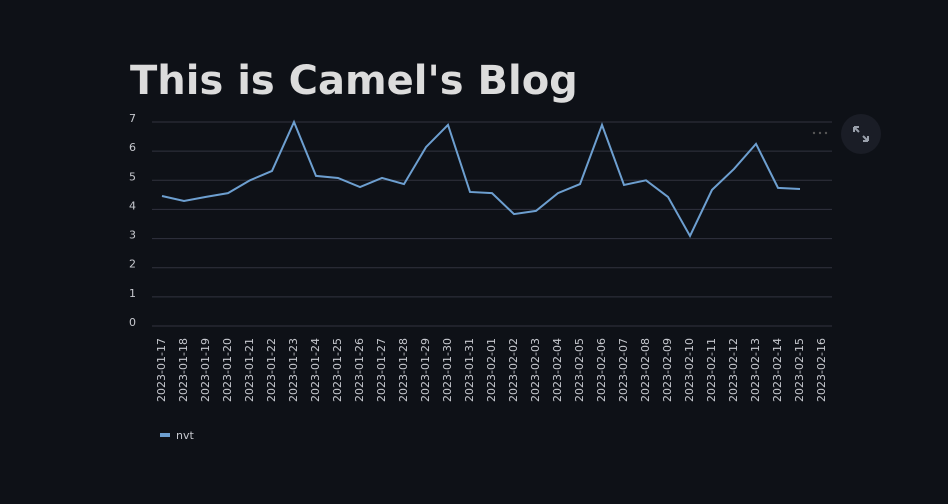 Image resolution: width=948 pixels, height=504 pixels. What do you see at coordinates (354, 81) in the screenshot?
I see `chart-title: This is Camel's Blog` at bounding box center [354, 81].